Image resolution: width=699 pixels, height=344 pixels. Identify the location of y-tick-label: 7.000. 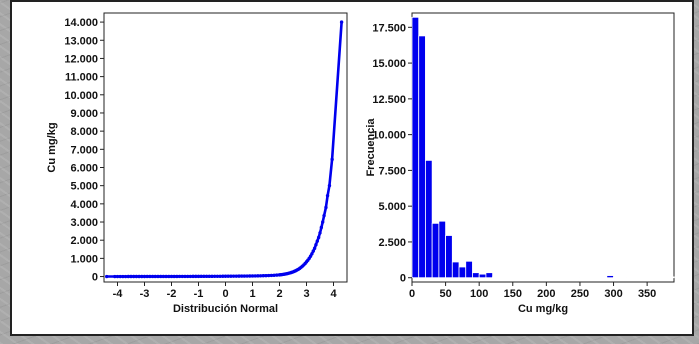
(84, 150).